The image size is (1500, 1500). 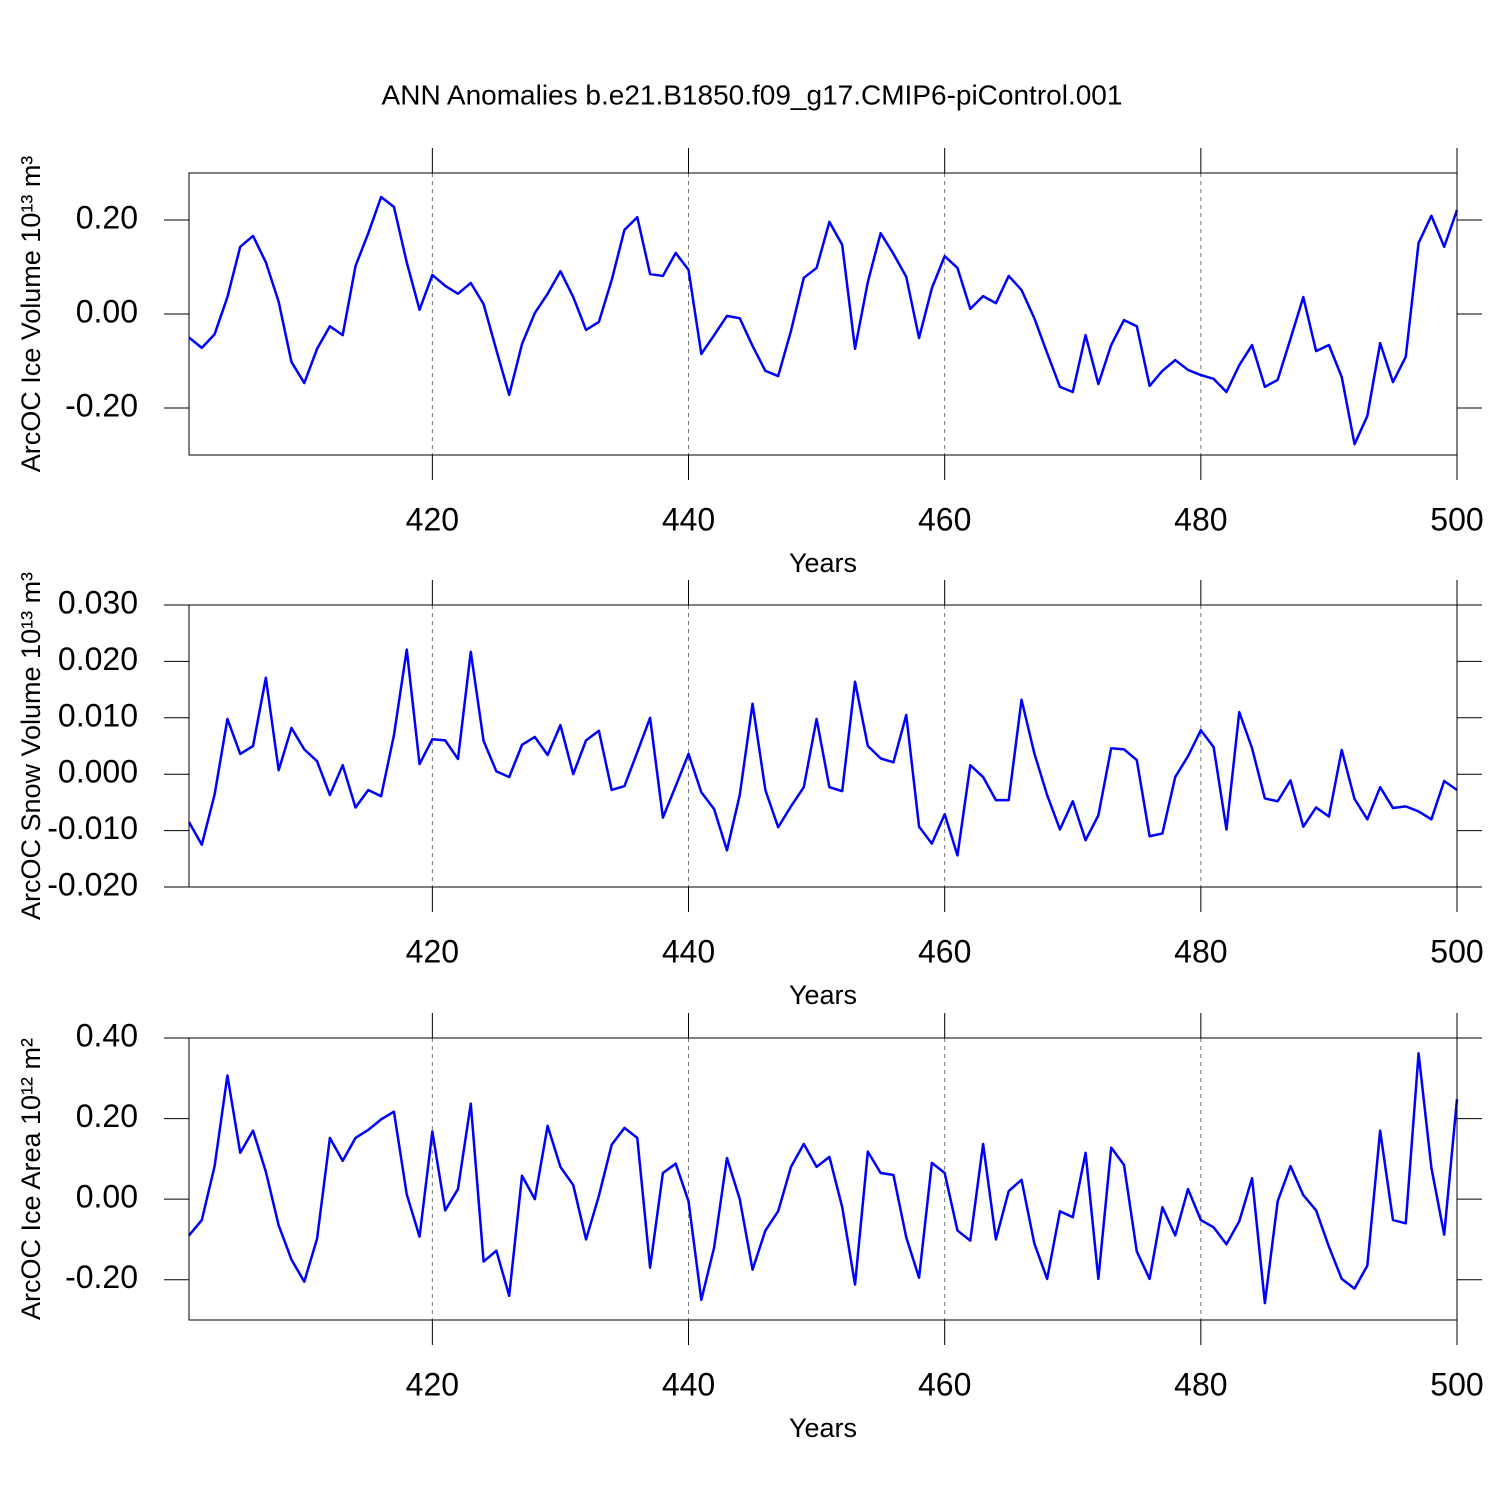 What do you see at coordinates (92, 828) in the screenshot?
I see `y-tick-label: -0.010` at bounding box center [92, 828].